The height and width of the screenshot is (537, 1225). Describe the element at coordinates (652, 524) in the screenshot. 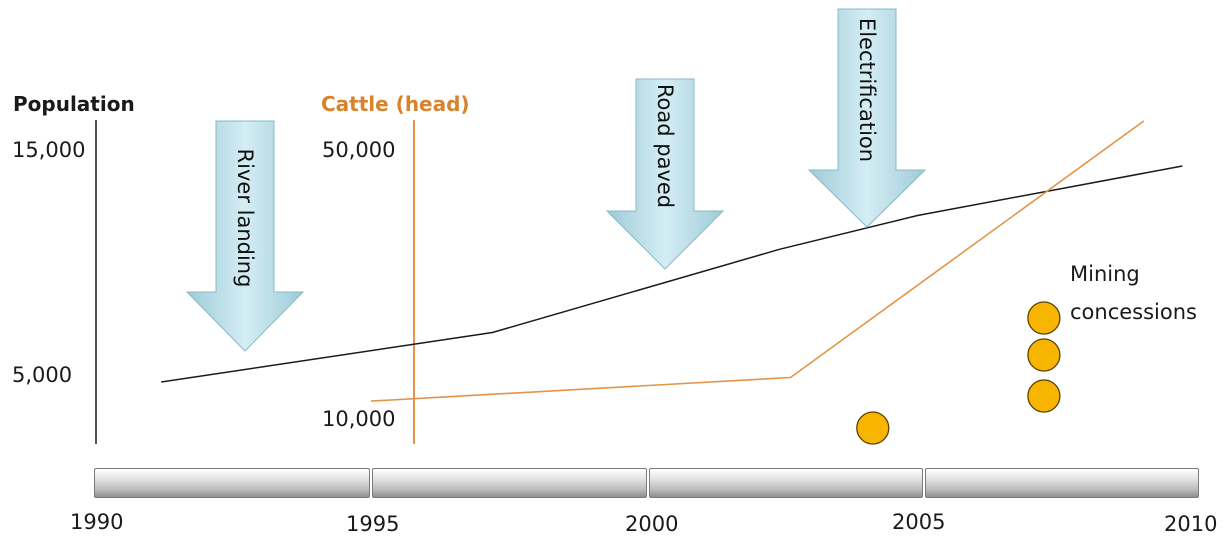

I see `year-label-2000: 2000` at that location.